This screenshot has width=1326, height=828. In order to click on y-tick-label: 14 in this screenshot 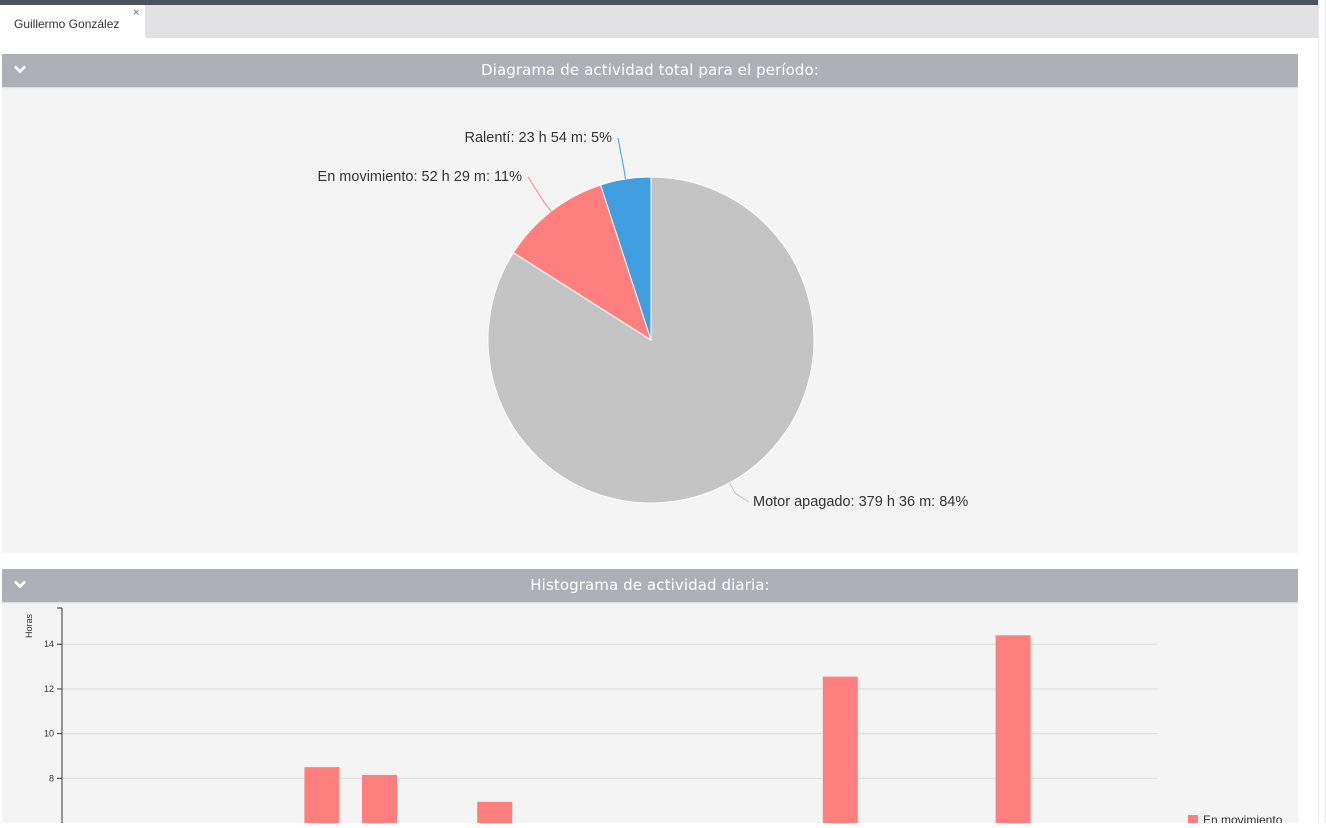, I will do `click(49, 644)`.